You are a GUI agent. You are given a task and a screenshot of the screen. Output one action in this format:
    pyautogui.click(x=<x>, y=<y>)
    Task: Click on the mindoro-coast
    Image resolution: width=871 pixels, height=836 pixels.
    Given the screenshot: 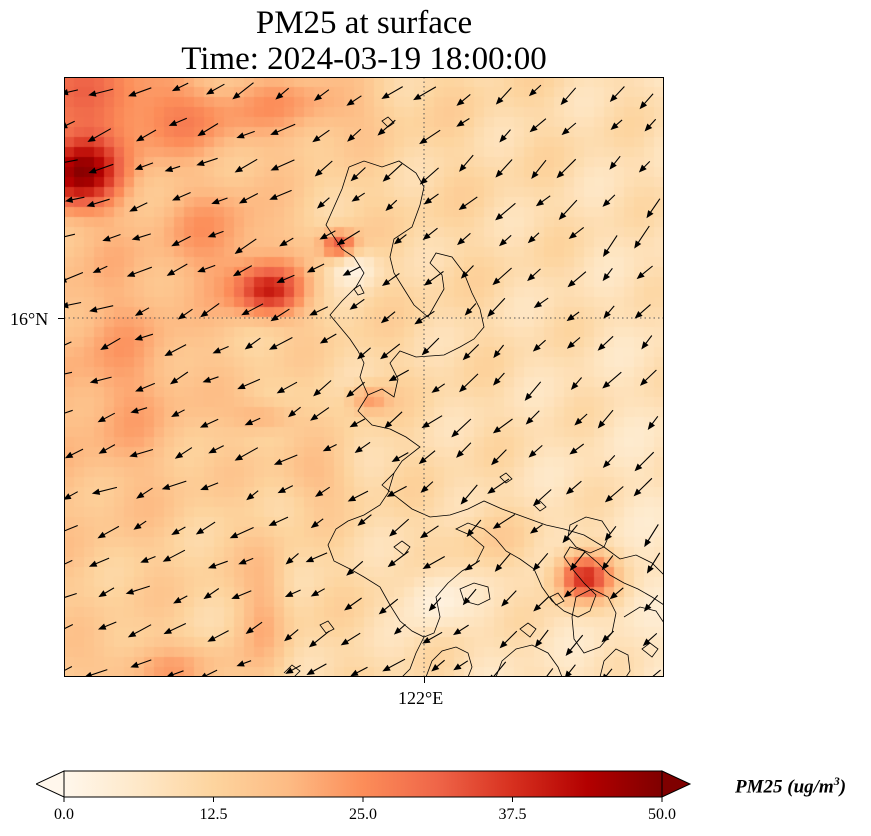 What is the action you would take?
    pyautogui.click(x=413, y=656)
    